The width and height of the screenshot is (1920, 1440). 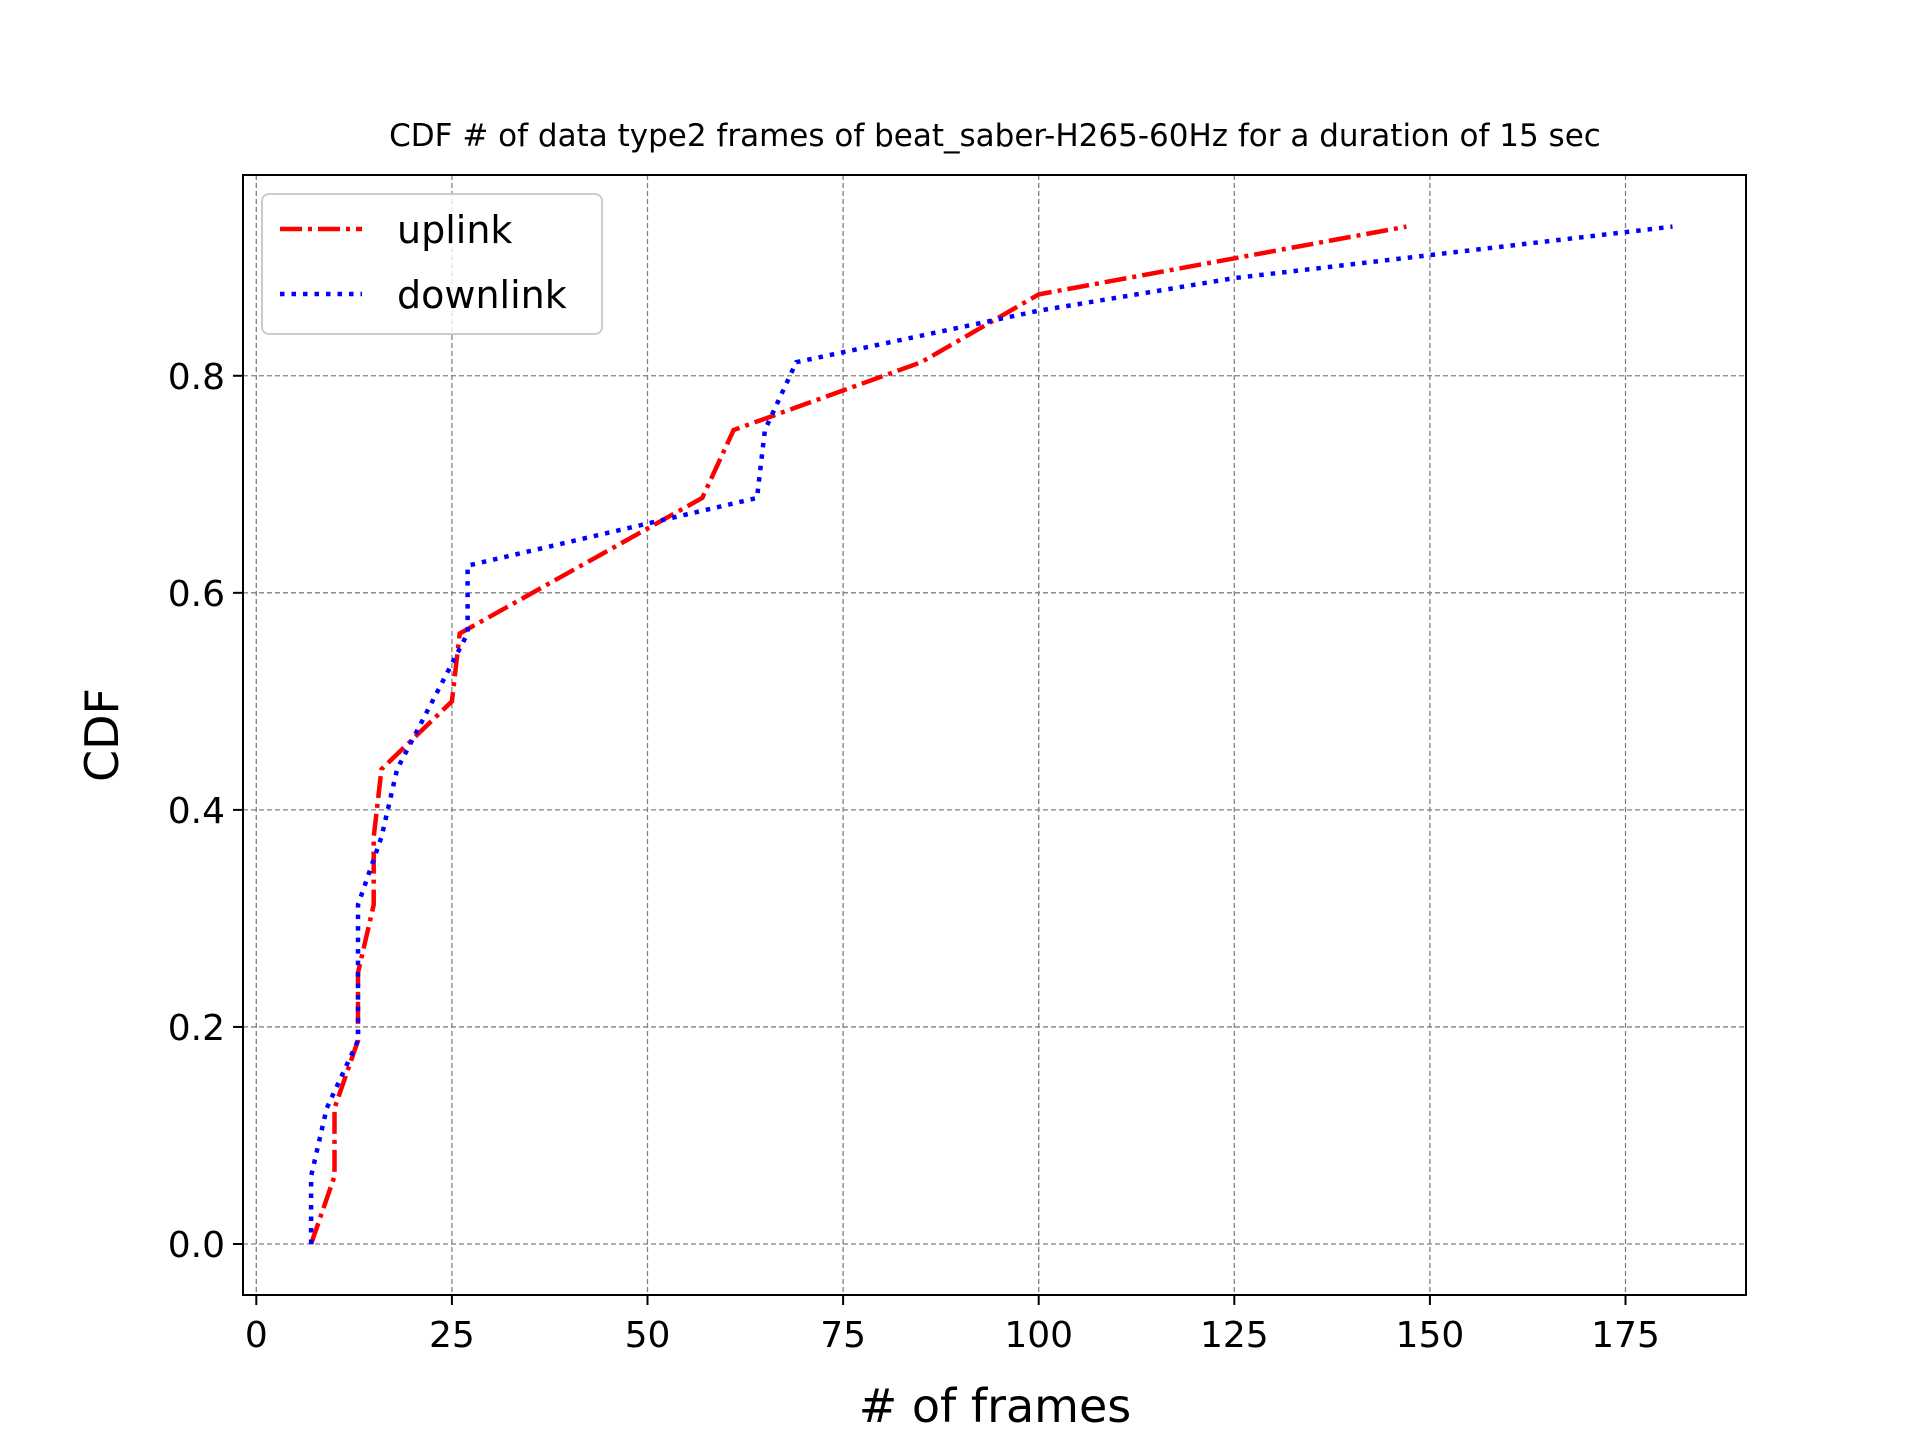 What do you see at coordinates (995, 1406) in the screenshot?
I see `x-axis-label: # of frames` at bounding box center [995, 1406].